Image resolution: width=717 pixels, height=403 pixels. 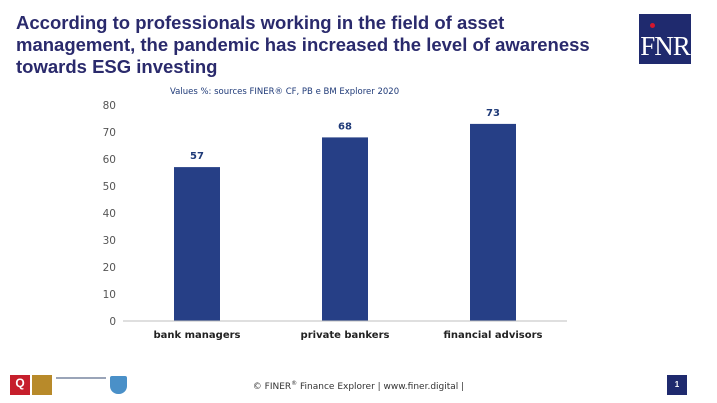 I want to click on page-number: 1, so click(x=677, y=385).